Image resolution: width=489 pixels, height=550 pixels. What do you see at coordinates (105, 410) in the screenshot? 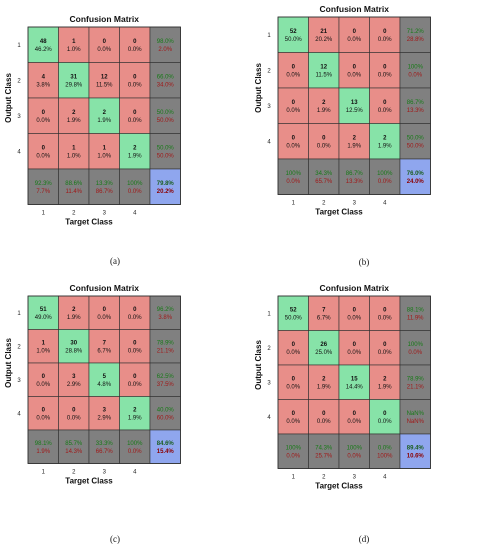
I see `cell-count: 3` at bounding box center [105, 410].